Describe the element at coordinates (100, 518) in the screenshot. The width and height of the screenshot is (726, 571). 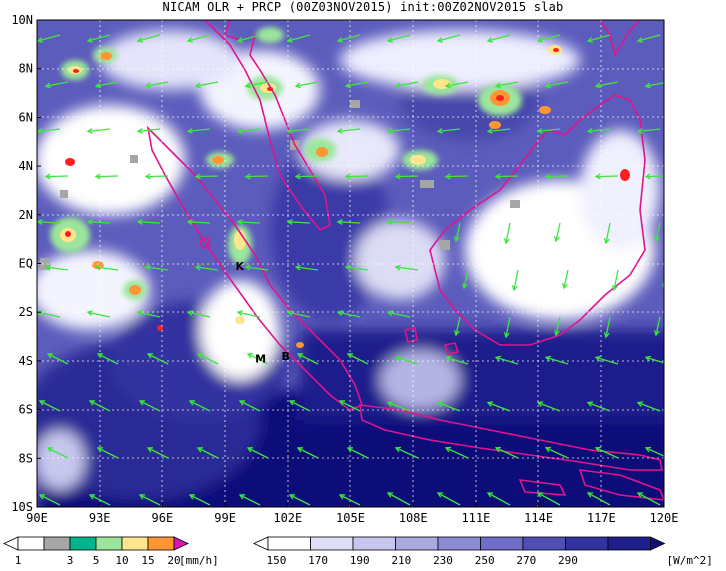
I see `lon-label: 93E` at that location.